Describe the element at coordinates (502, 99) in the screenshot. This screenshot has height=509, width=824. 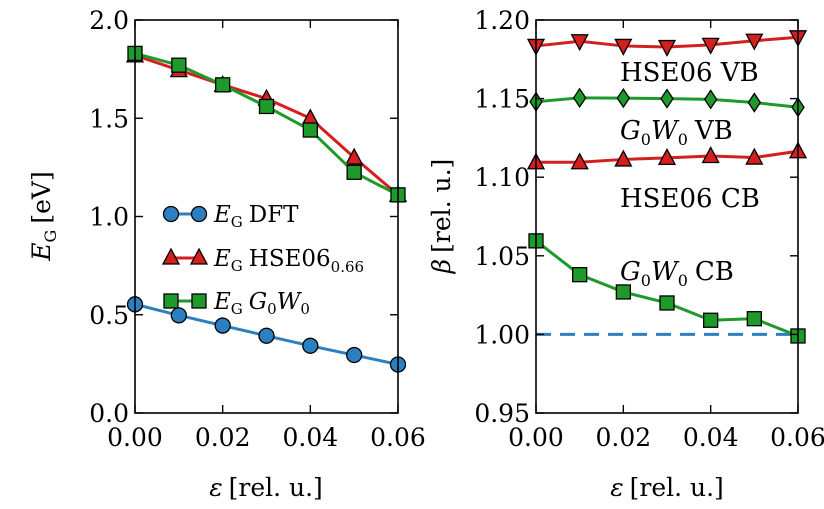
I see `right-y-tick-label: 1.15` at that location.